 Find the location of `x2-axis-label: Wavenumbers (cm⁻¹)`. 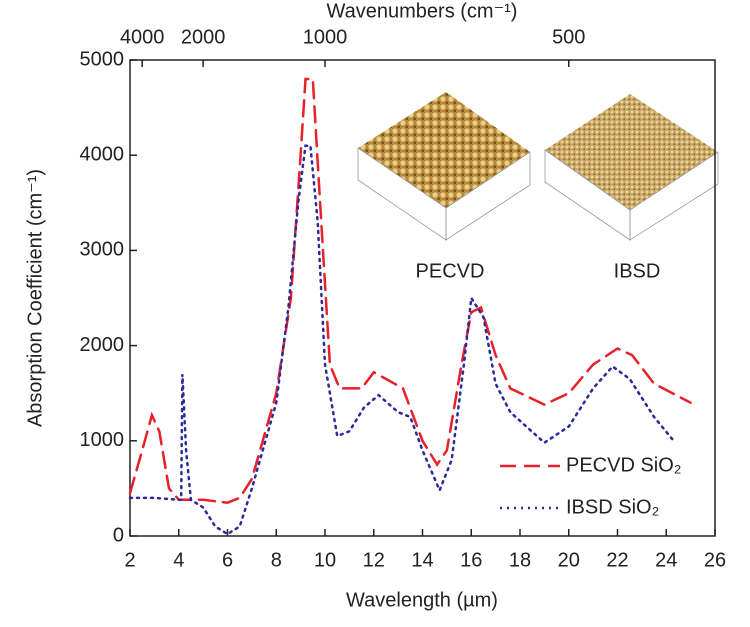

x2-axis-label: Wavenumbers (cm⁻¹) is located at coordinates (422, 11).